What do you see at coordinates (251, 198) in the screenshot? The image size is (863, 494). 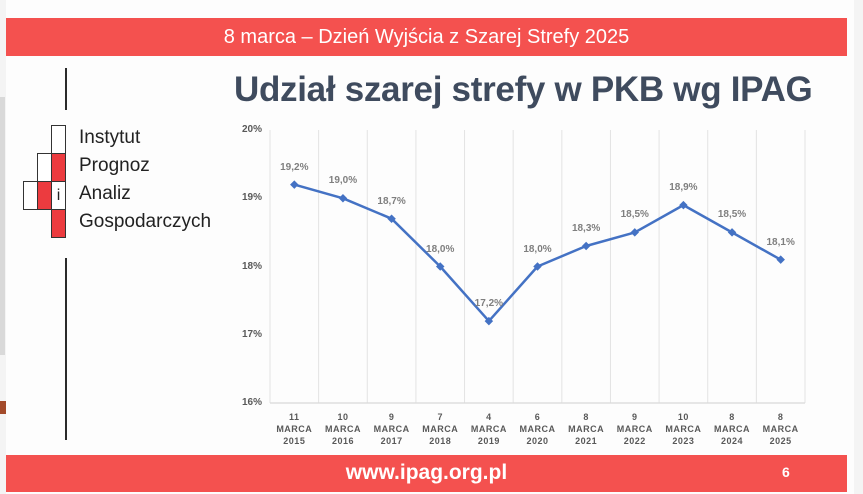 I see `y-tick-label: 19%` at bounding box center [251, 198].